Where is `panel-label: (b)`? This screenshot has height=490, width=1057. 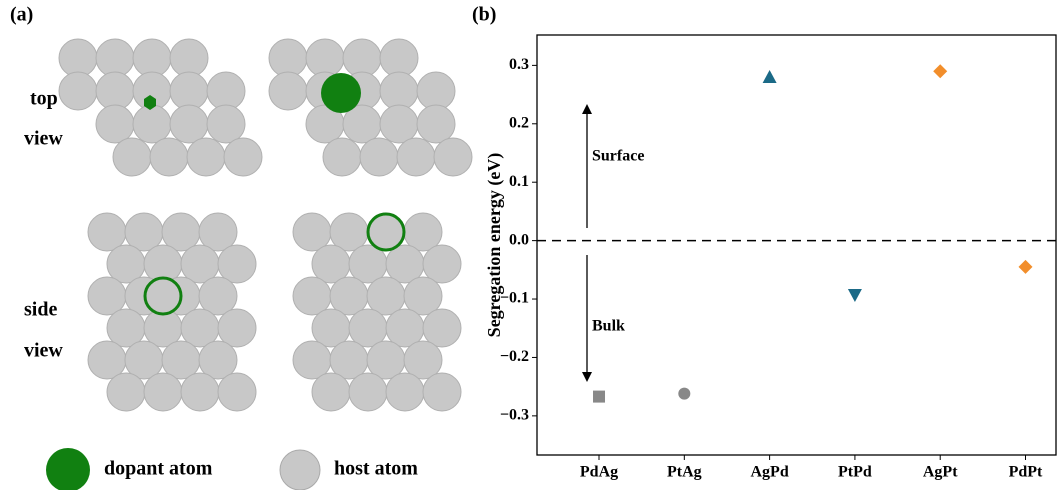
panel-label: (b) is located at coordinates (484, 15).